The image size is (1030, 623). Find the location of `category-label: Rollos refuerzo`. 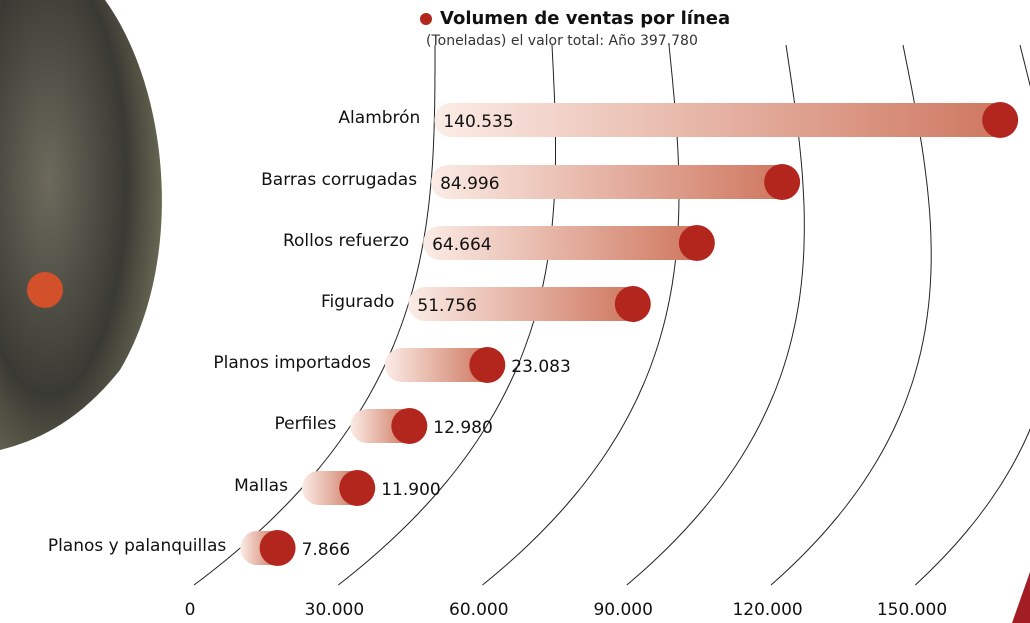

category-label: Rollos refuerzo is located at coordinates (346, 241).